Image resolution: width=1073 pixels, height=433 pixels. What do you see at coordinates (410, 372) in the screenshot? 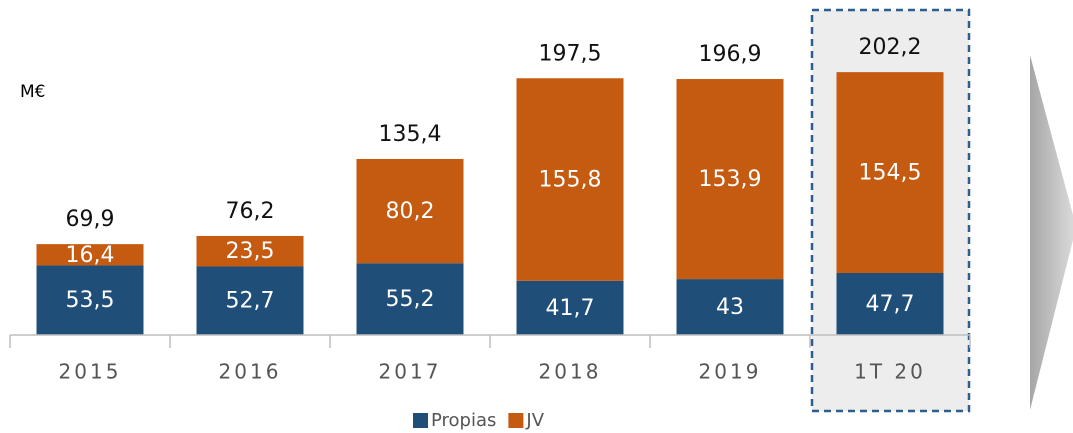
I see `x-tick-label: 2017` at bounding box center [410, 372].